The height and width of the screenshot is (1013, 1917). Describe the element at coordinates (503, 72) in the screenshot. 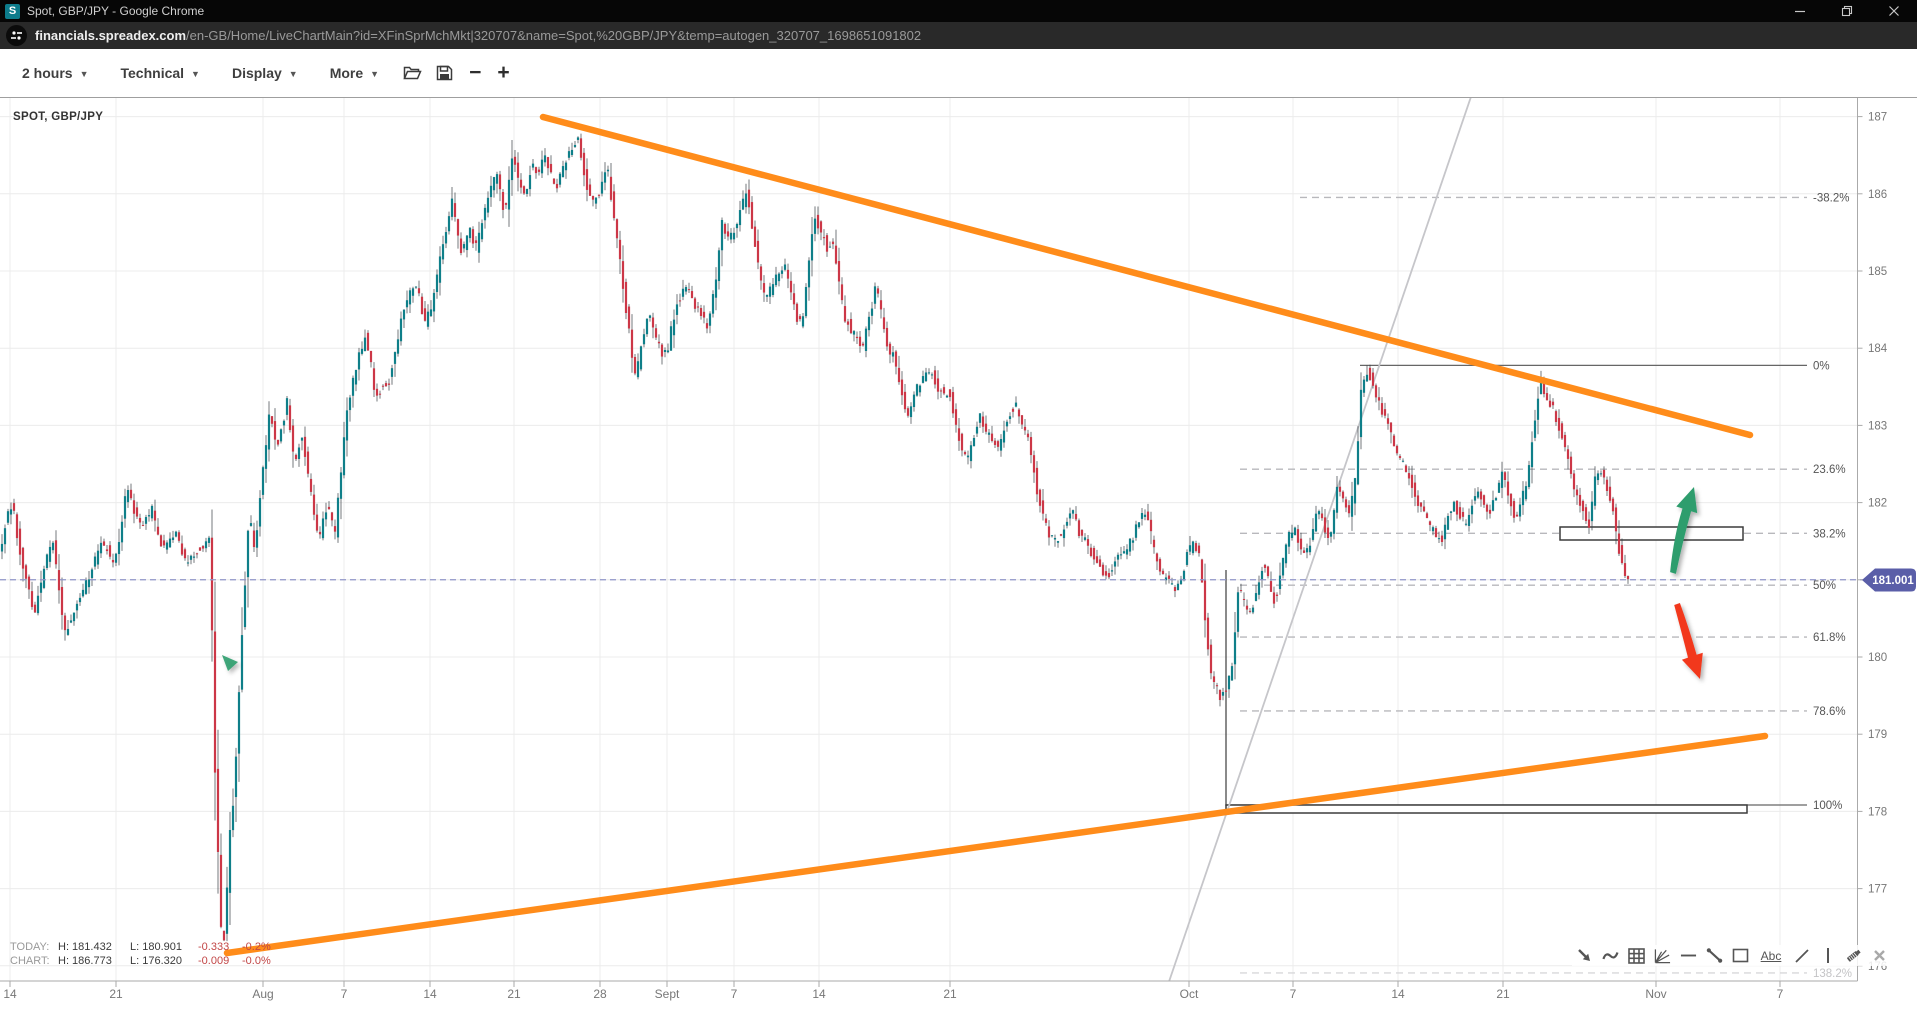

I see `zoom-in-button: +` at that location.